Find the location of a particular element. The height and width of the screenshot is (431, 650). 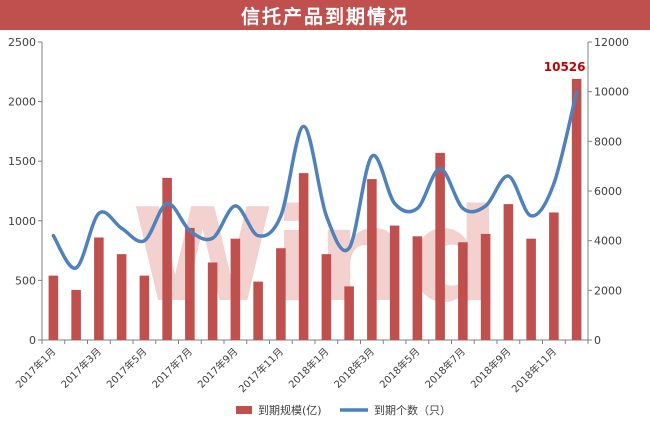

title-bar: 信托产品到期情况 is located at coordinates (325, 15).